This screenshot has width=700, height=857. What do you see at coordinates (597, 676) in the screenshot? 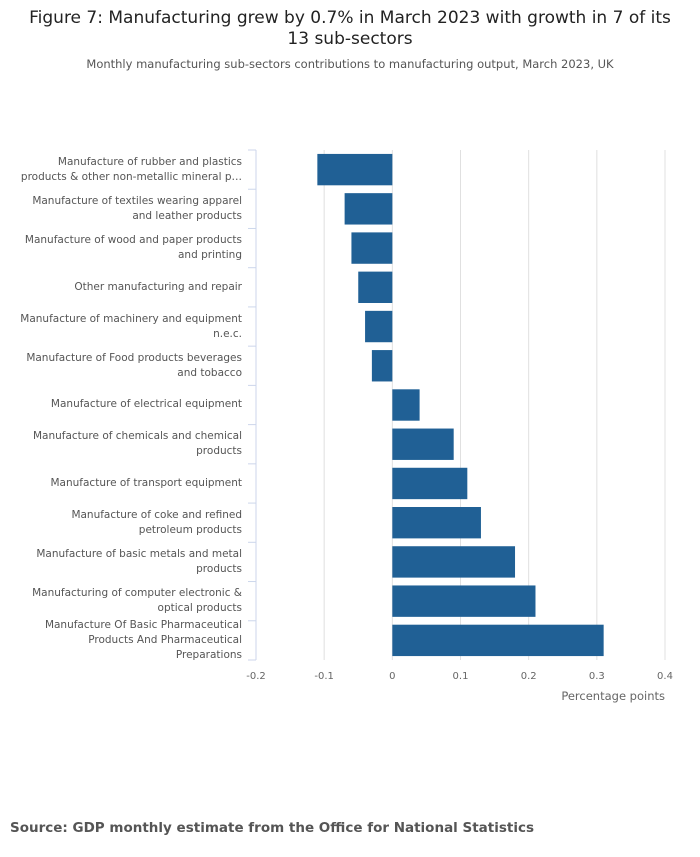
I see `x-tick-label: 0.3` at bounding box center [597, 676].